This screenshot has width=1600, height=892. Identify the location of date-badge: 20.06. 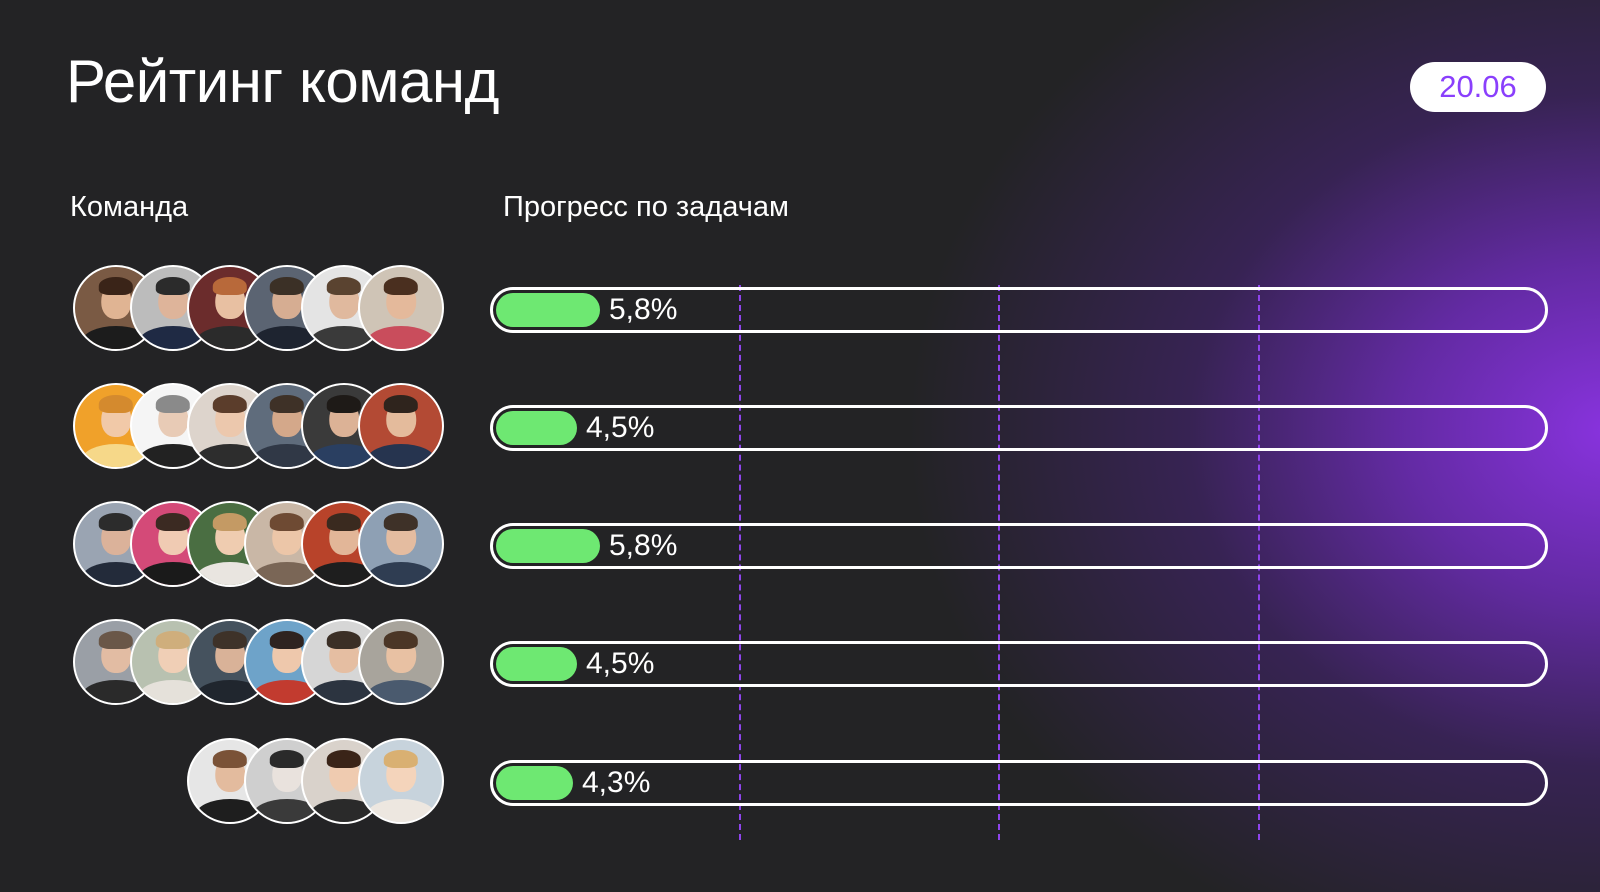
(1478, 87).